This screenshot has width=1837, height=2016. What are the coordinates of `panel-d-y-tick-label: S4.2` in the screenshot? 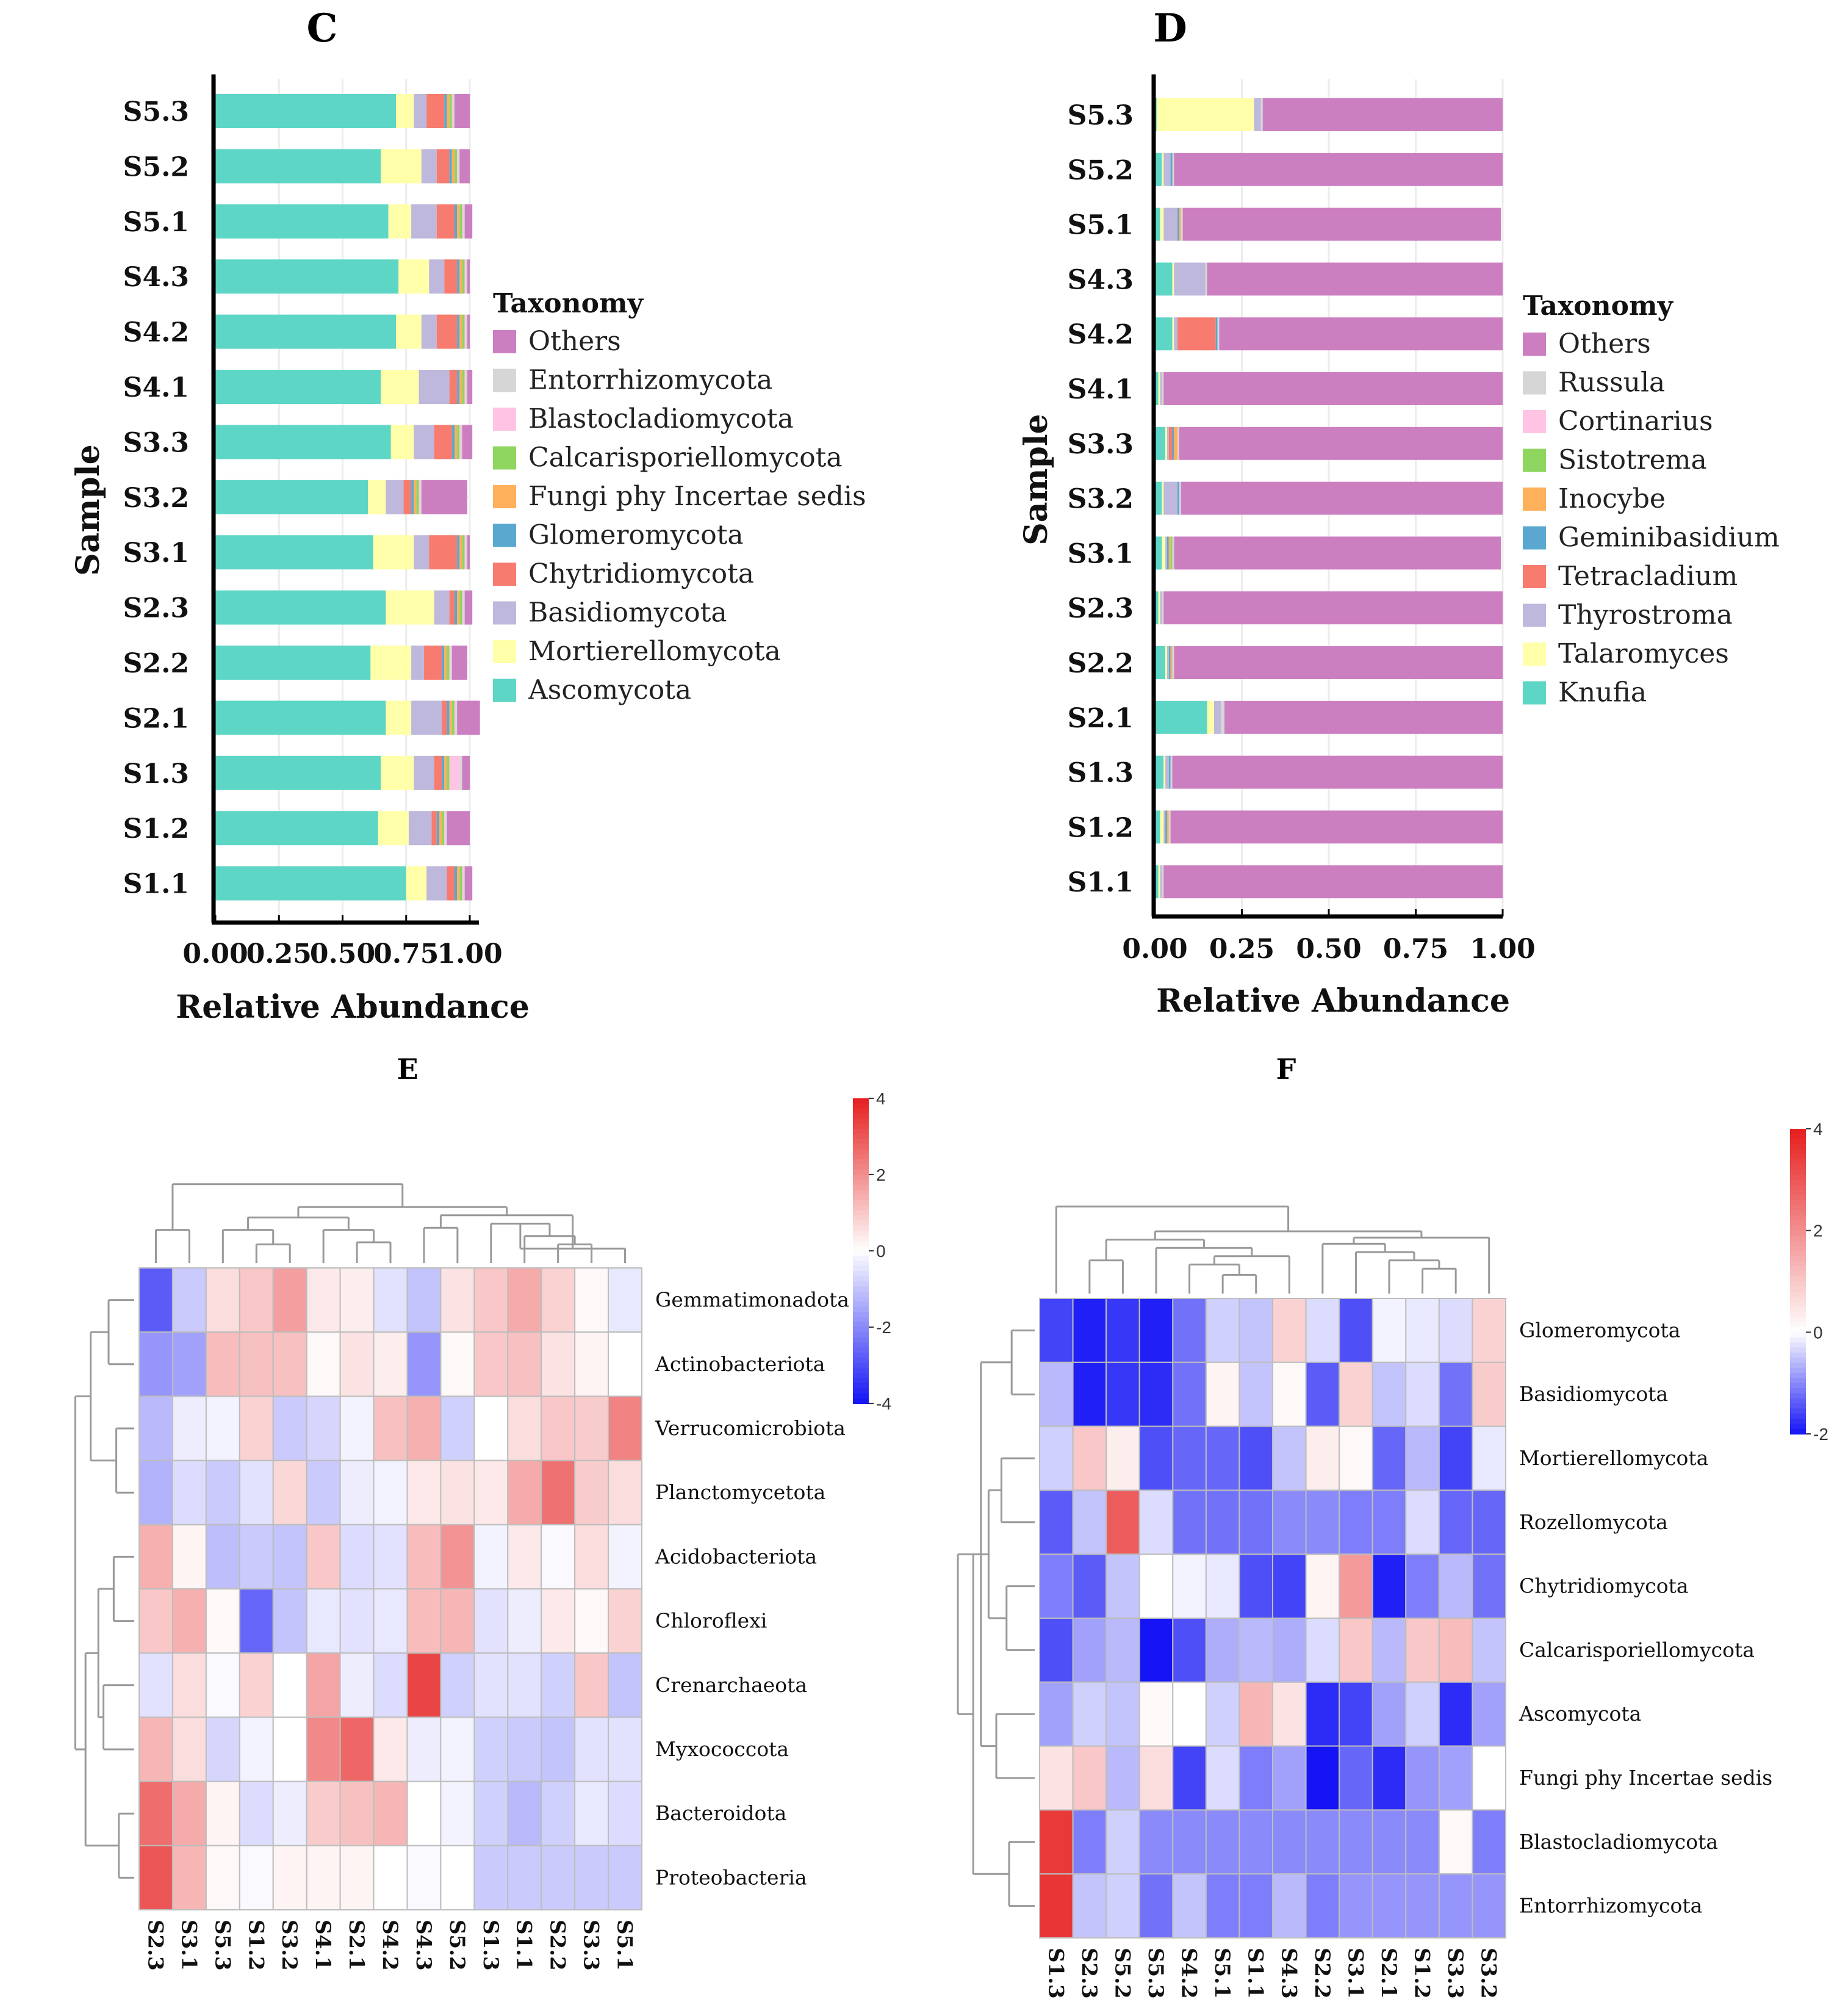 It's located at (1101, 335).